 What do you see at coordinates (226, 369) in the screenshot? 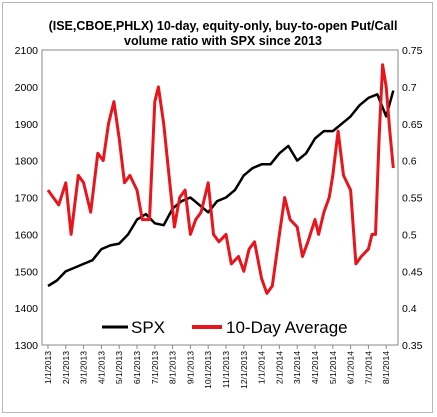
I see `x-tick-label: 11/1/2013` at bounding box center [226, 369].